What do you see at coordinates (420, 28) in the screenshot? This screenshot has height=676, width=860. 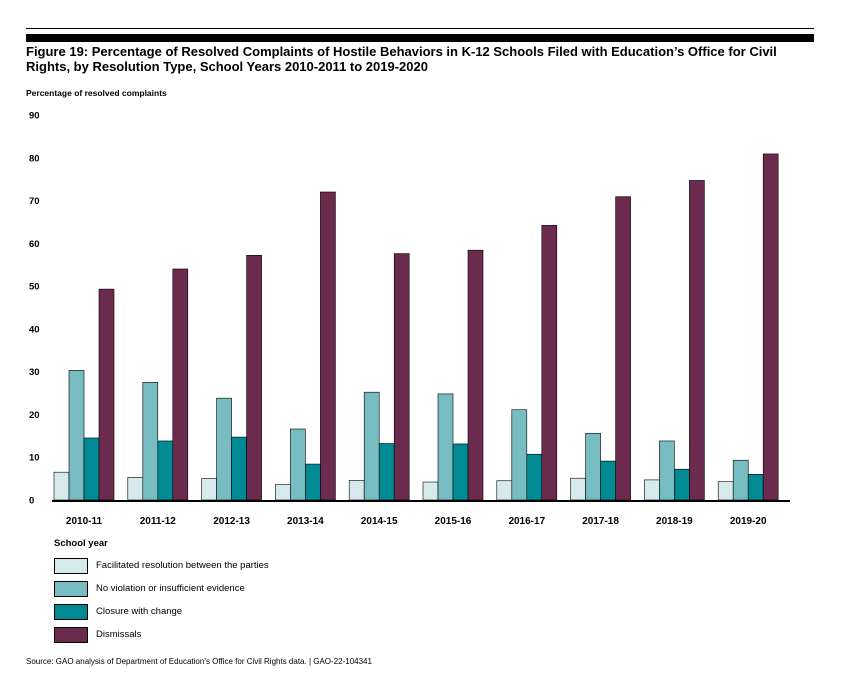 I see `header-rule-thin` at bounding box center [420, 28].